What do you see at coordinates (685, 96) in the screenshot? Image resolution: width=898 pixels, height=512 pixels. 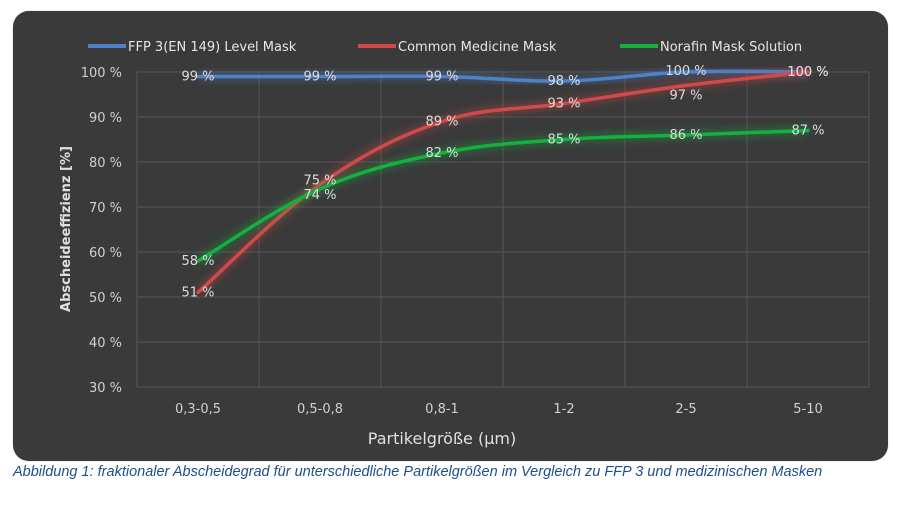 I see `data-label: 97 %` at bounding box center [685, 96].